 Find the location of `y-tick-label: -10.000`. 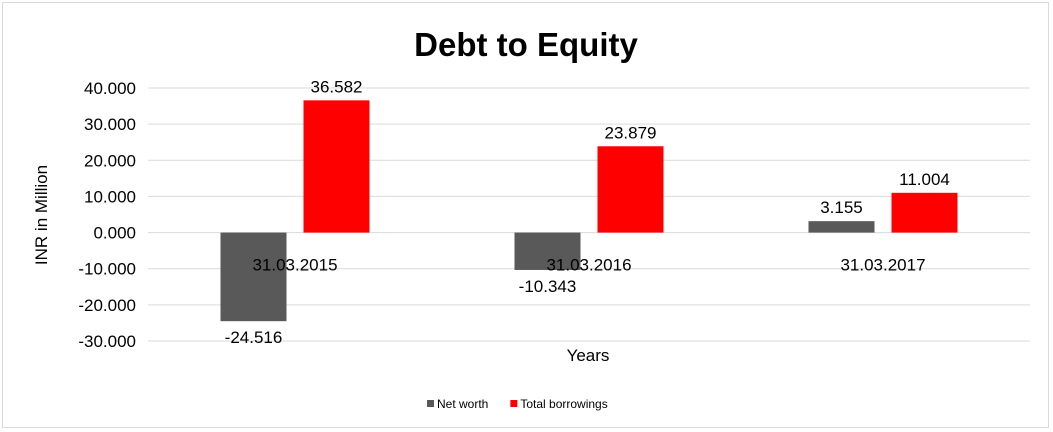

y-tick-label: -10.000 is located at coordinates (107, 269).